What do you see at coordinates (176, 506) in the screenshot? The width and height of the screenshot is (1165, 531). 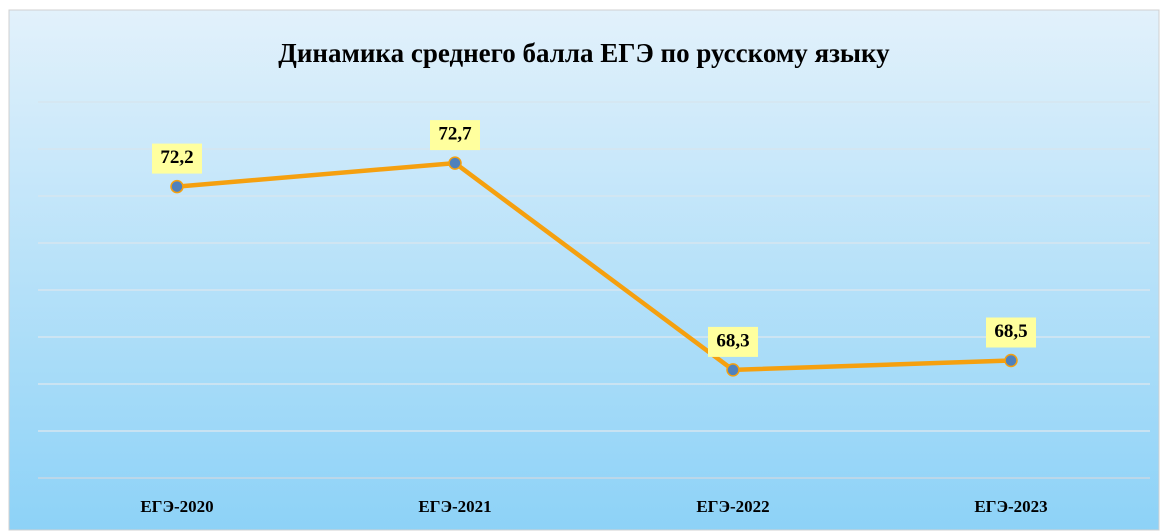 I see `x-tick-label: ЕГЭ-2020` at bounding box center [176, 506].